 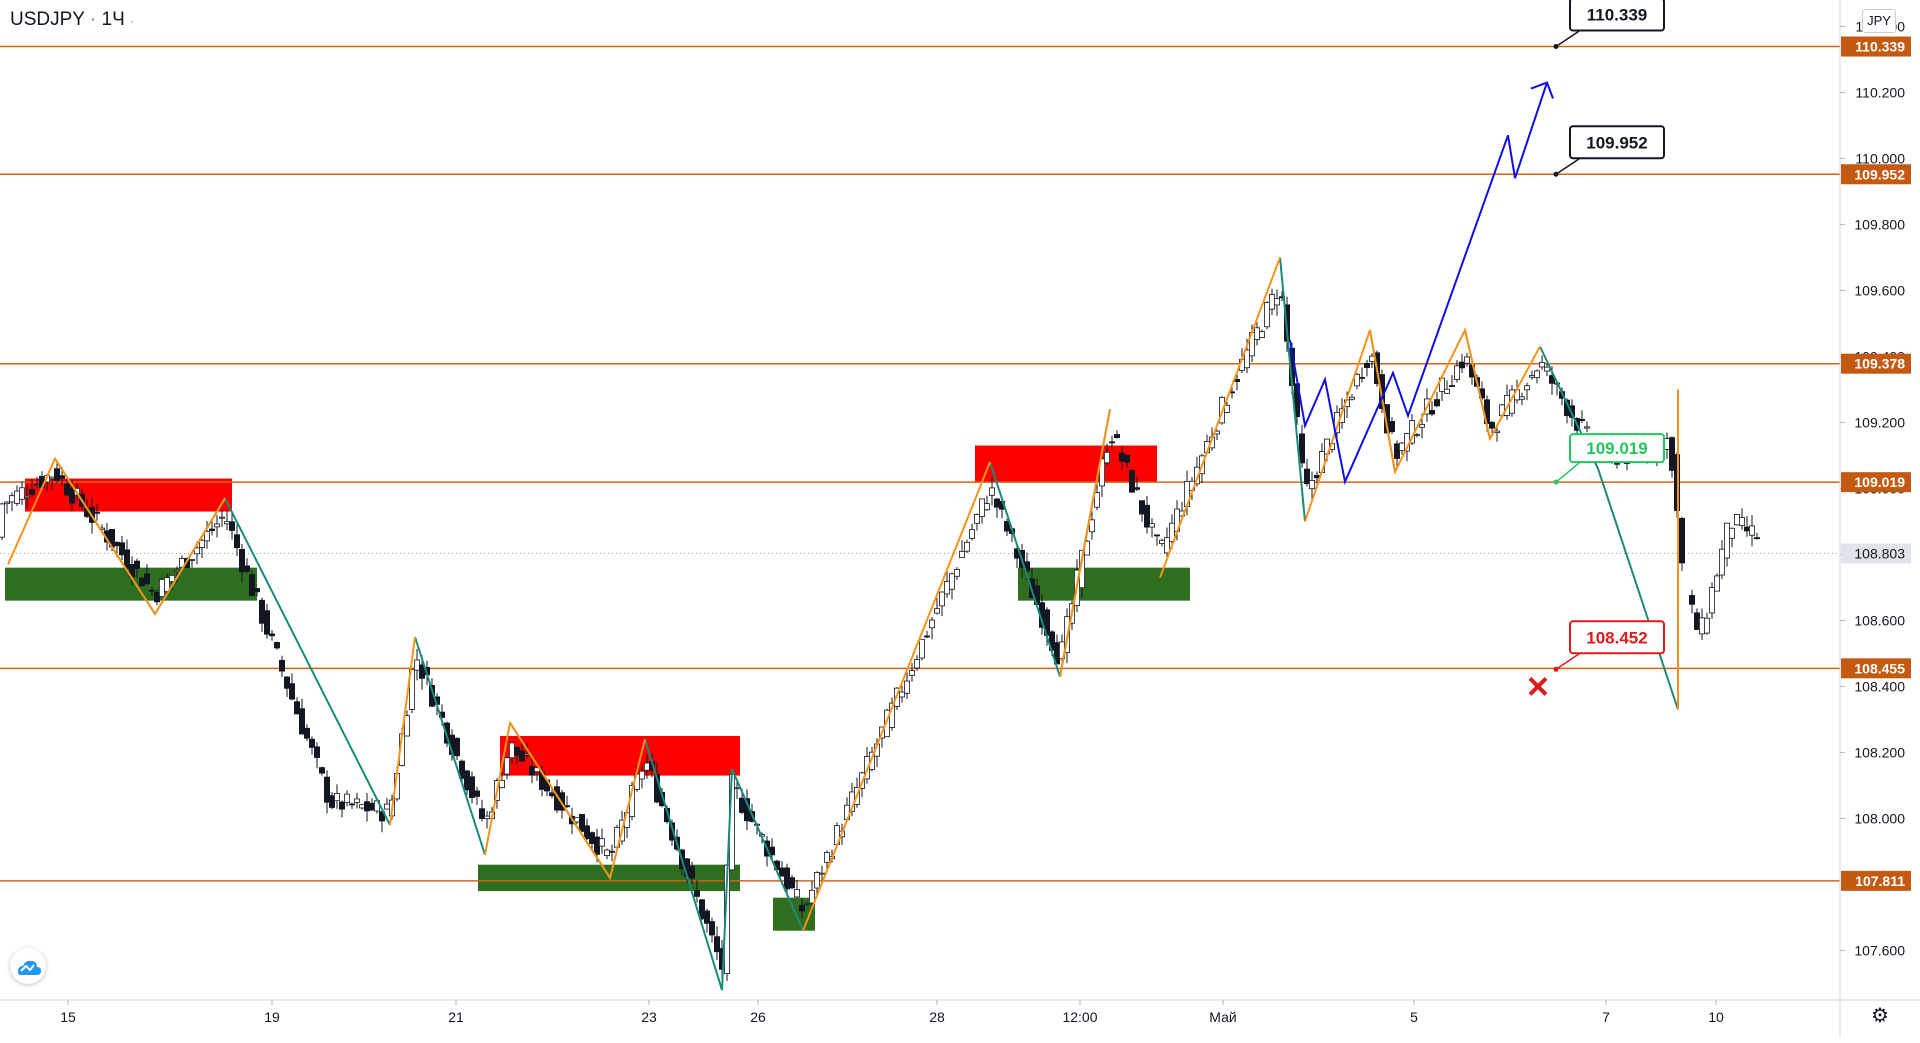 I want to click on annotation-layer: 110.339 109.952 109.019 108.452, so click(x=1596, y=348).